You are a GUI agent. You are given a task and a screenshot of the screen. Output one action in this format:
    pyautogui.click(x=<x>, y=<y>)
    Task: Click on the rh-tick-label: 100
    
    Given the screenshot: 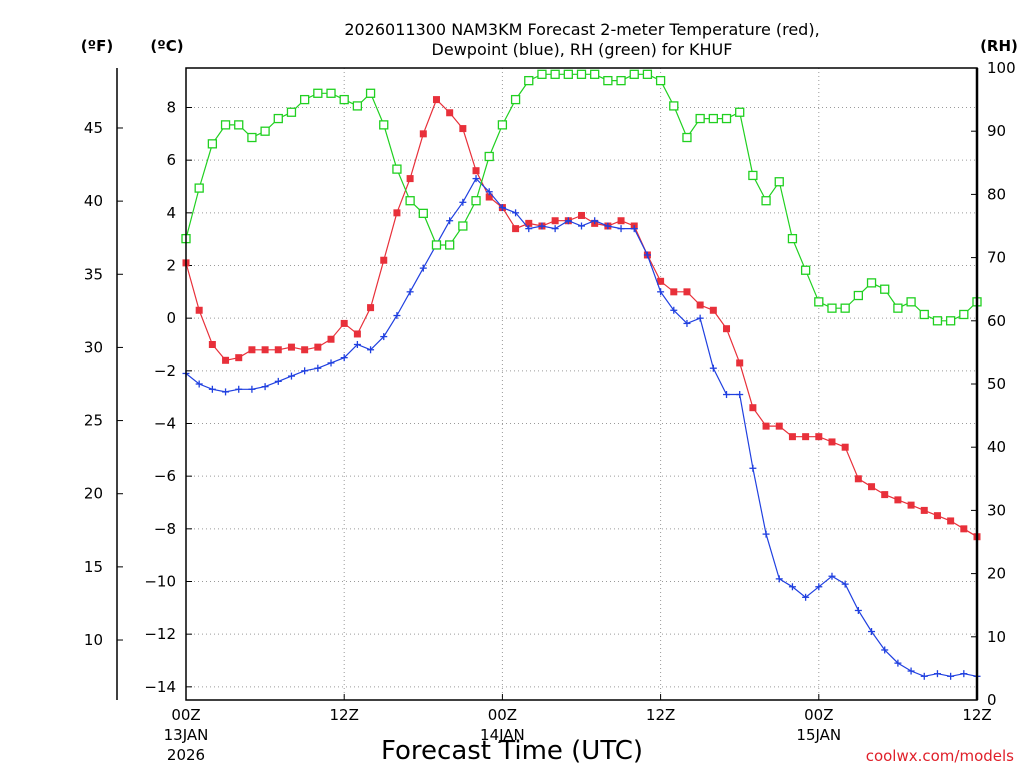 What is the action you would take?
    pyautogui.click(x=1001, y=68)
    